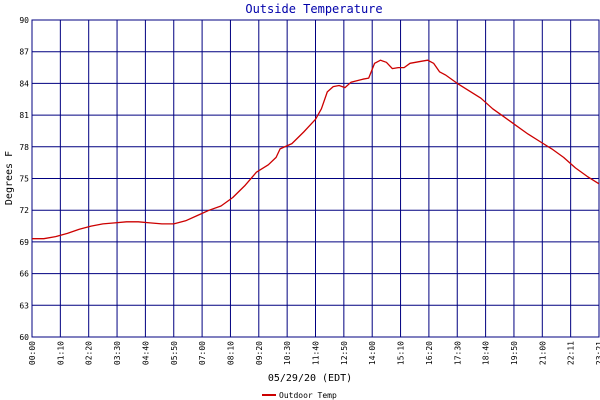  What do you see at coordinates (24, 147) in the screenshot?
I see `y-tick-label: 78` at bounding box center [24, 147].